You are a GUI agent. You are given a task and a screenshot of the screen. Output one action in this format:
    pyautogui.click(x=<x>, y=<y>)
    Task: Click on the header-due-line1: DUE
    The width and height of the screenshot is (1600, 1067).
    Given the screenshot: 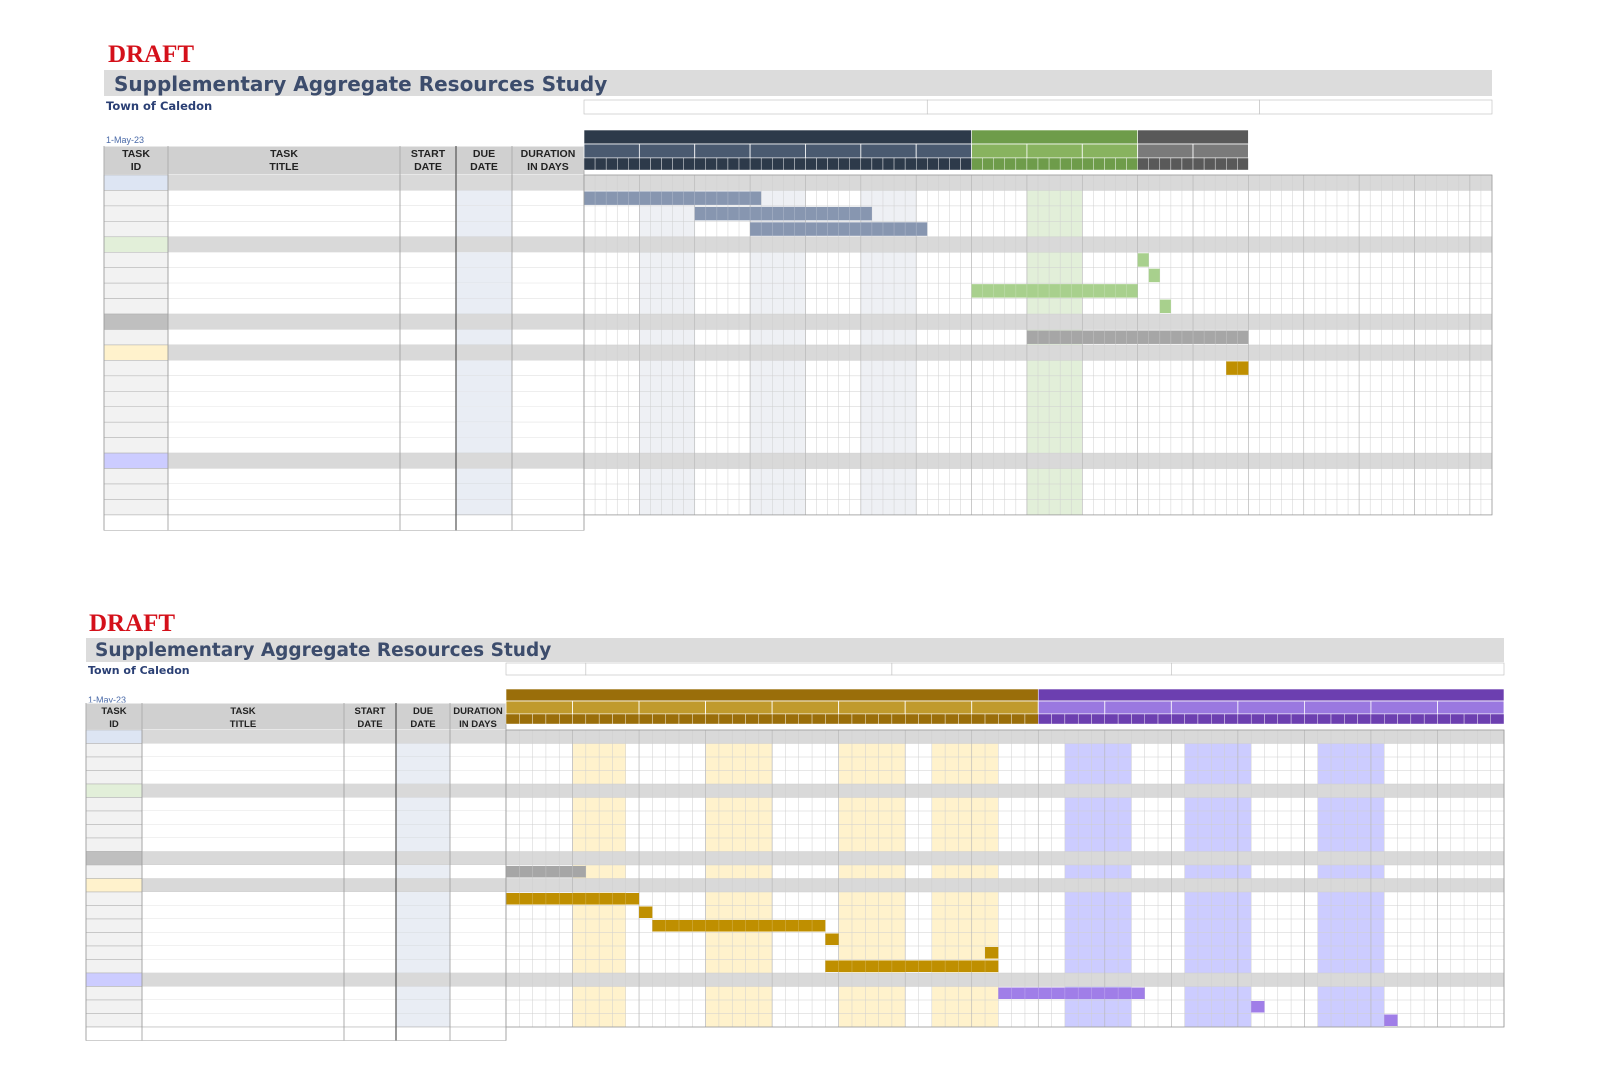 What is the action you would take?
    pyautogui.click(x=423, y=711)
    